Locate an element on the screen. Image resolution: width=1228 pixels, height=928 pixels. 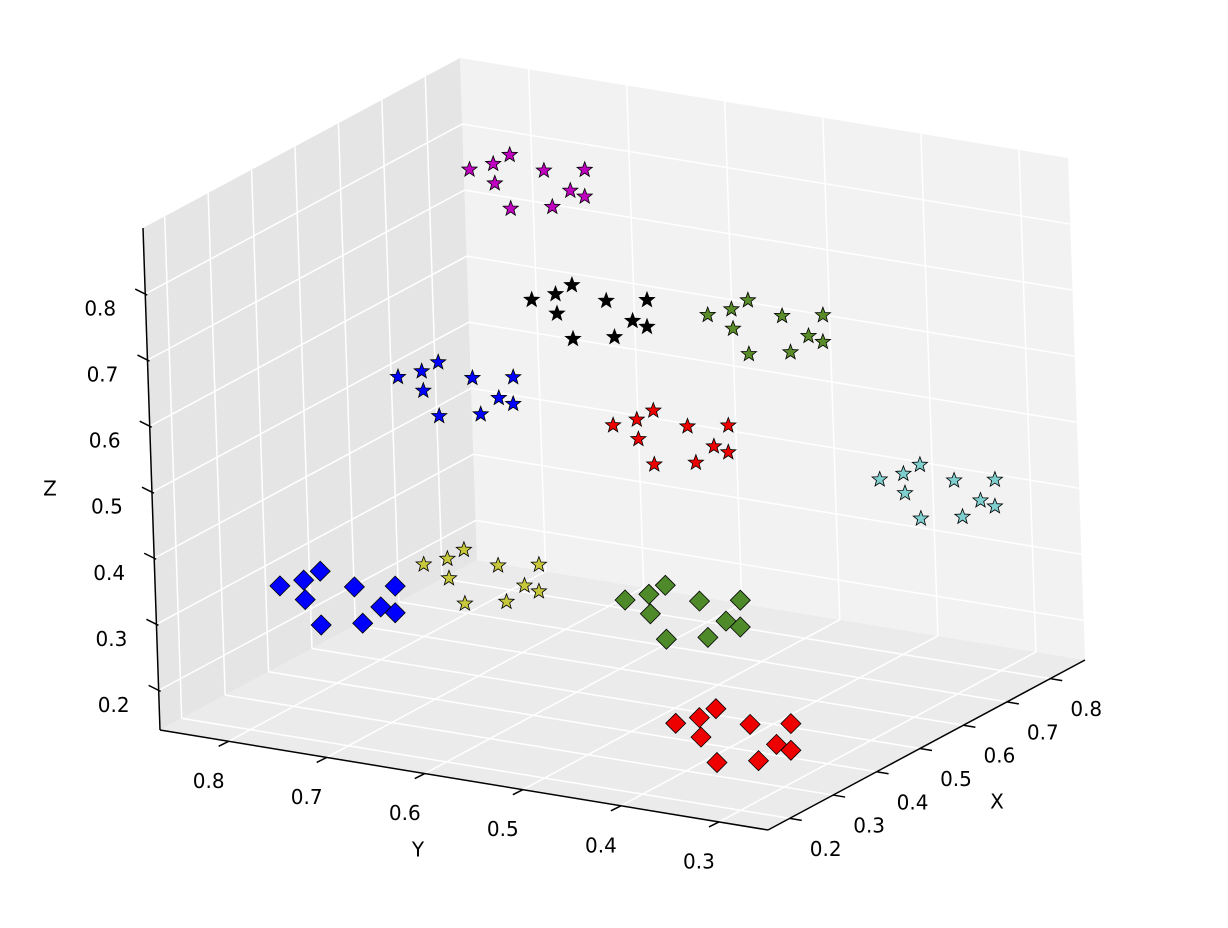
y-axis is located at coordinates (464, 780).